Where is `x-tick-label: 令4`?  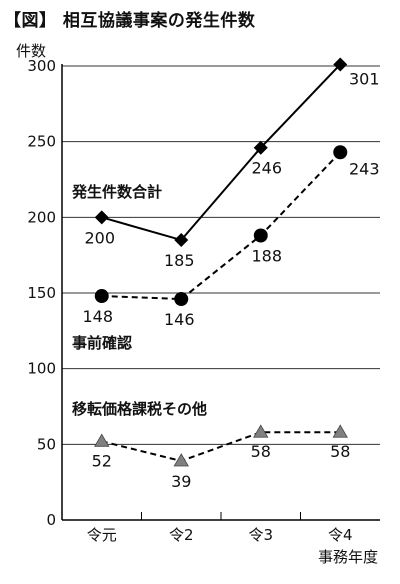
x-tick-label: 令4 is located at coordinates (340, 535).